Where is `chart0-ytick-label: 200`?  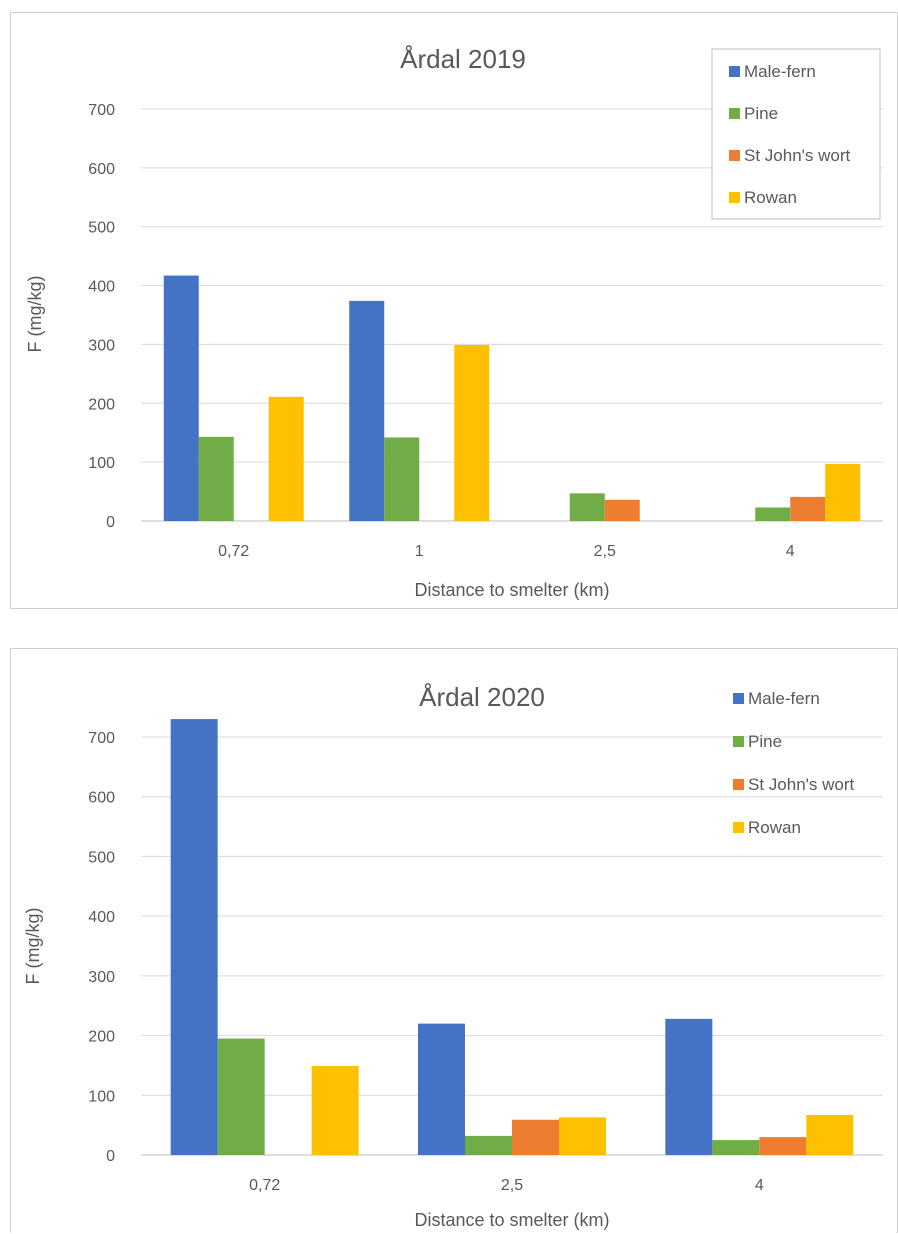
chart0-ytick-label: 200 is located at coordinates (101, 404).